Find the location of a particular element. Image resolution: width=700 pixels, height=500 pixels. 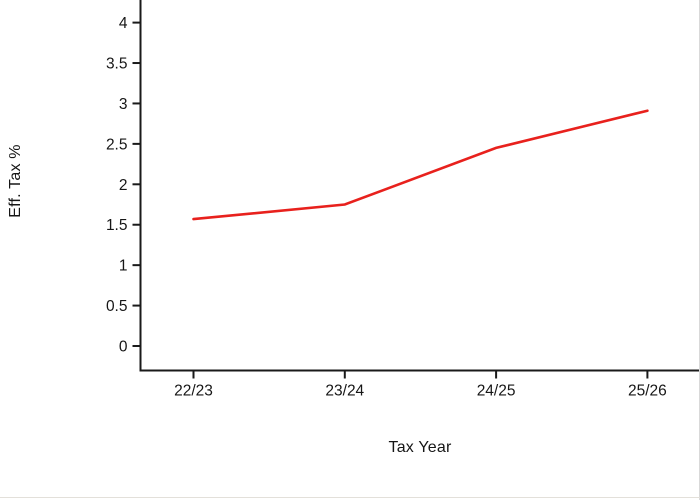

y-tick-label: 2.5 is located at coordinates (117, 144).